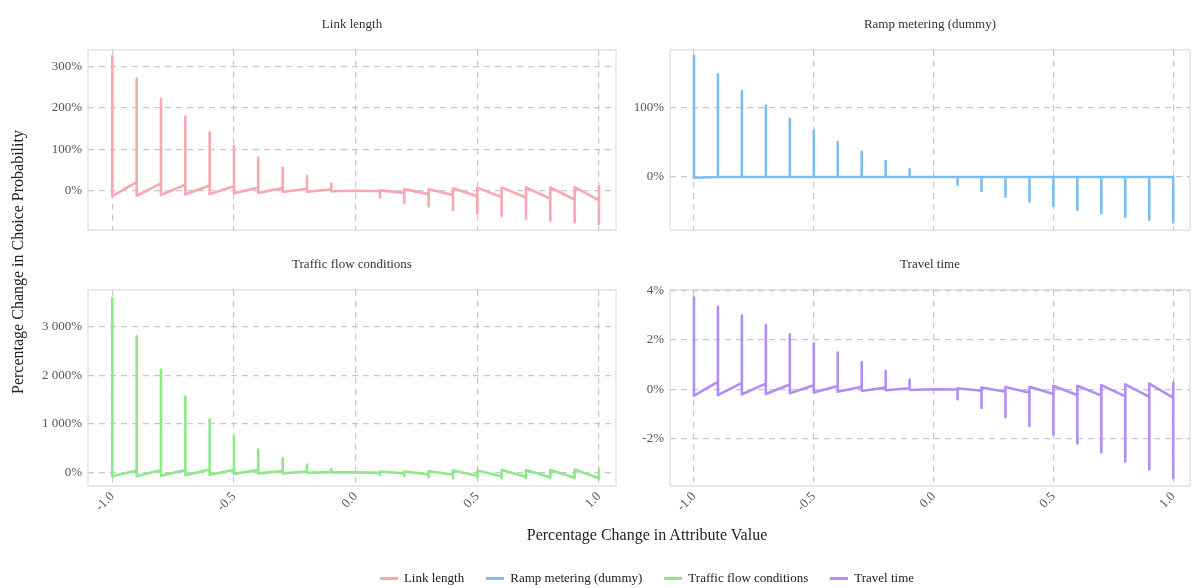 Image resolution: width=1204 pixels, height=588 pixels. I want to click on chart-title: Travel time, so click(930, 264).